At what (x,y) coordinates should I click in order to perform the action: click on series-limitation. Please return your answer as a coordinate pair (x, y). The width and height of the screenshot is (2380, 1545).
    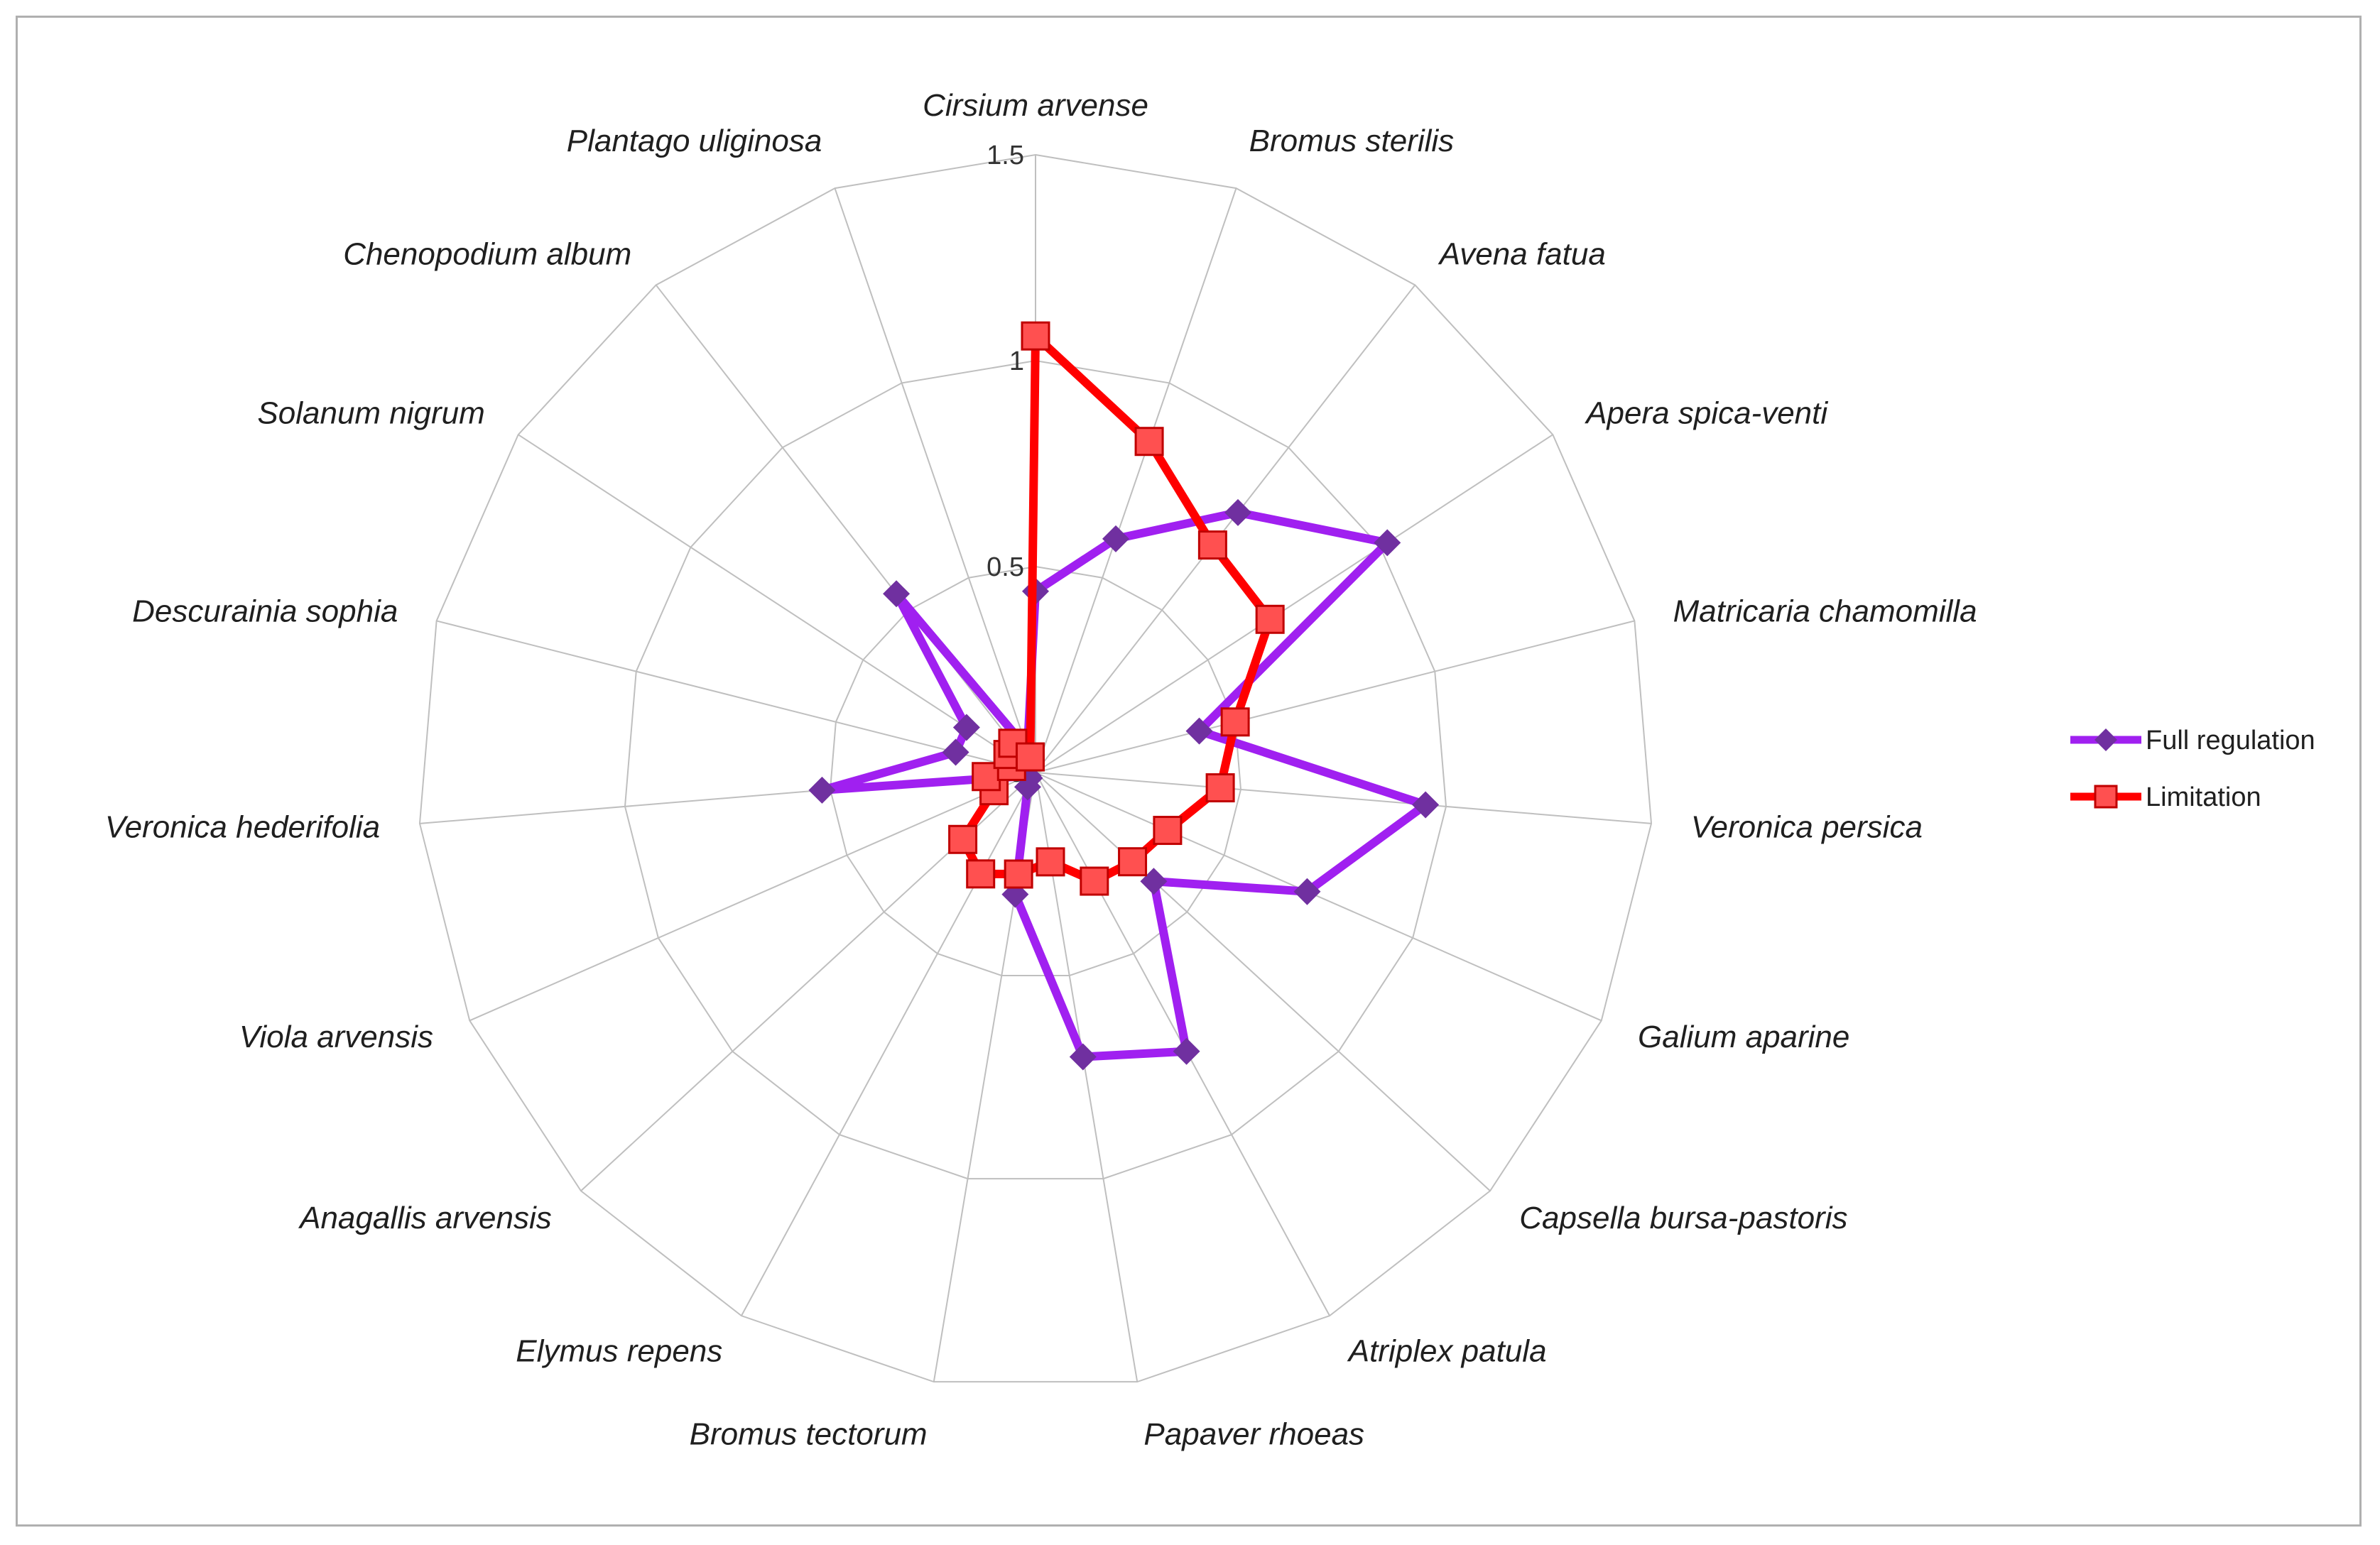
    Looking at the image, I should click on (1117, 608).